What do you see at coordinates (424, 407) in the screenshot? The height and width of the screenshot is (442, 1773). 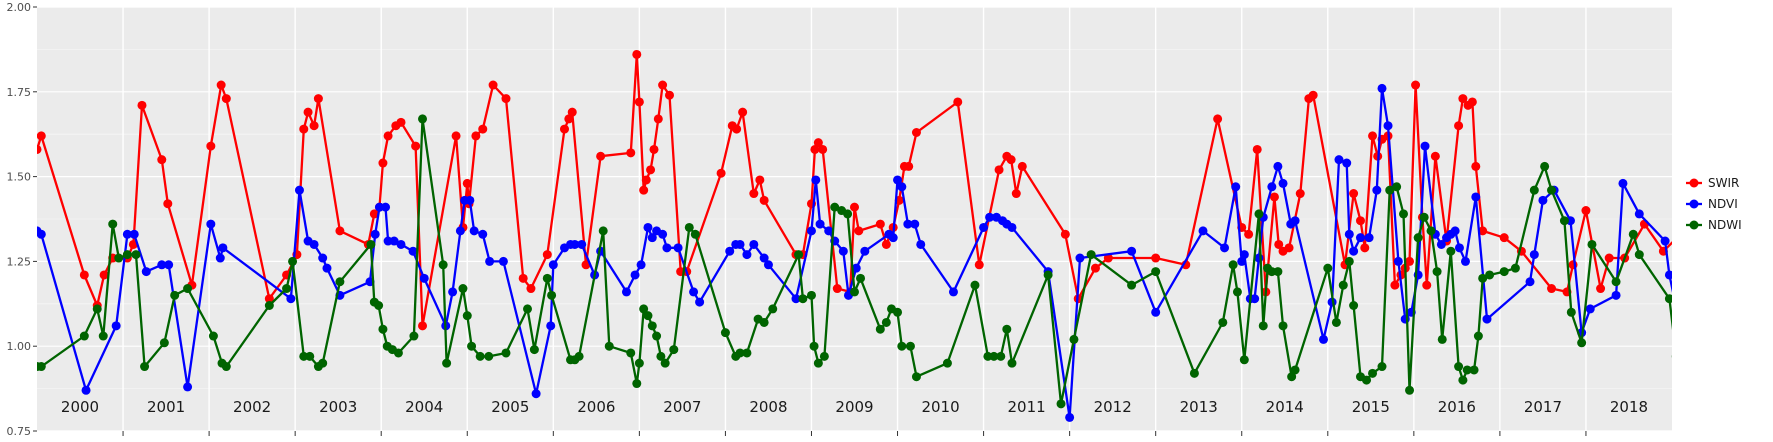 I see `year-label: 2004` at bounding box center [424, 407].